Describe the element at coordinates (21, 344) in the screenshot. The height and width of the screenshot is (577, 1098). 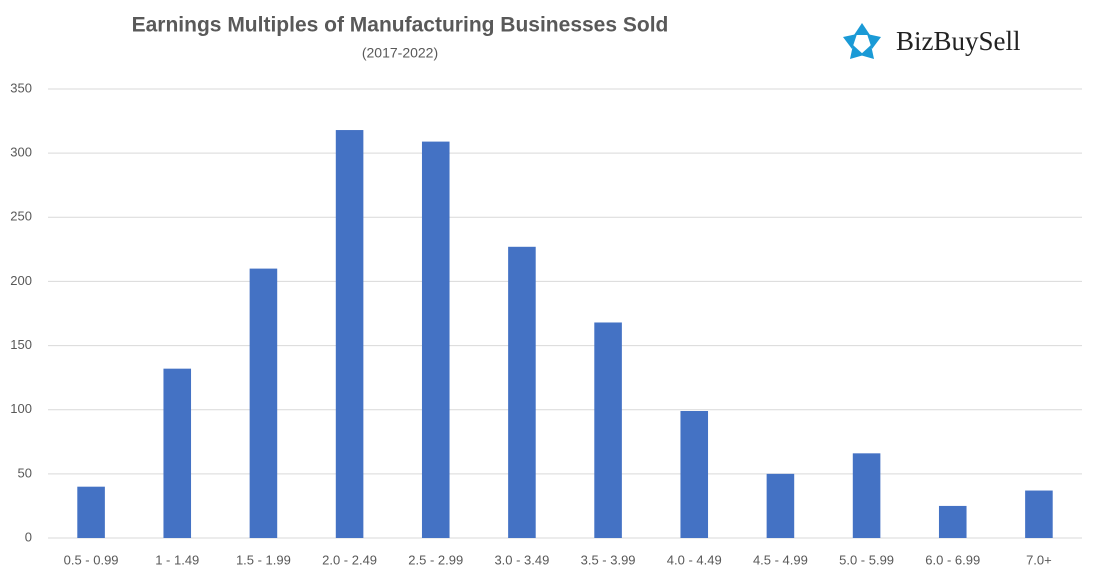
I see `y-tick-label: 150` at that location.